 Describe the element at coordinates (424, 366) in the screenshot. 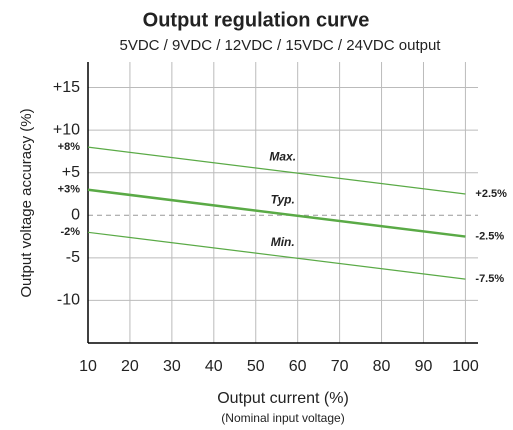

I see `x-tick-label: 90` at that location.